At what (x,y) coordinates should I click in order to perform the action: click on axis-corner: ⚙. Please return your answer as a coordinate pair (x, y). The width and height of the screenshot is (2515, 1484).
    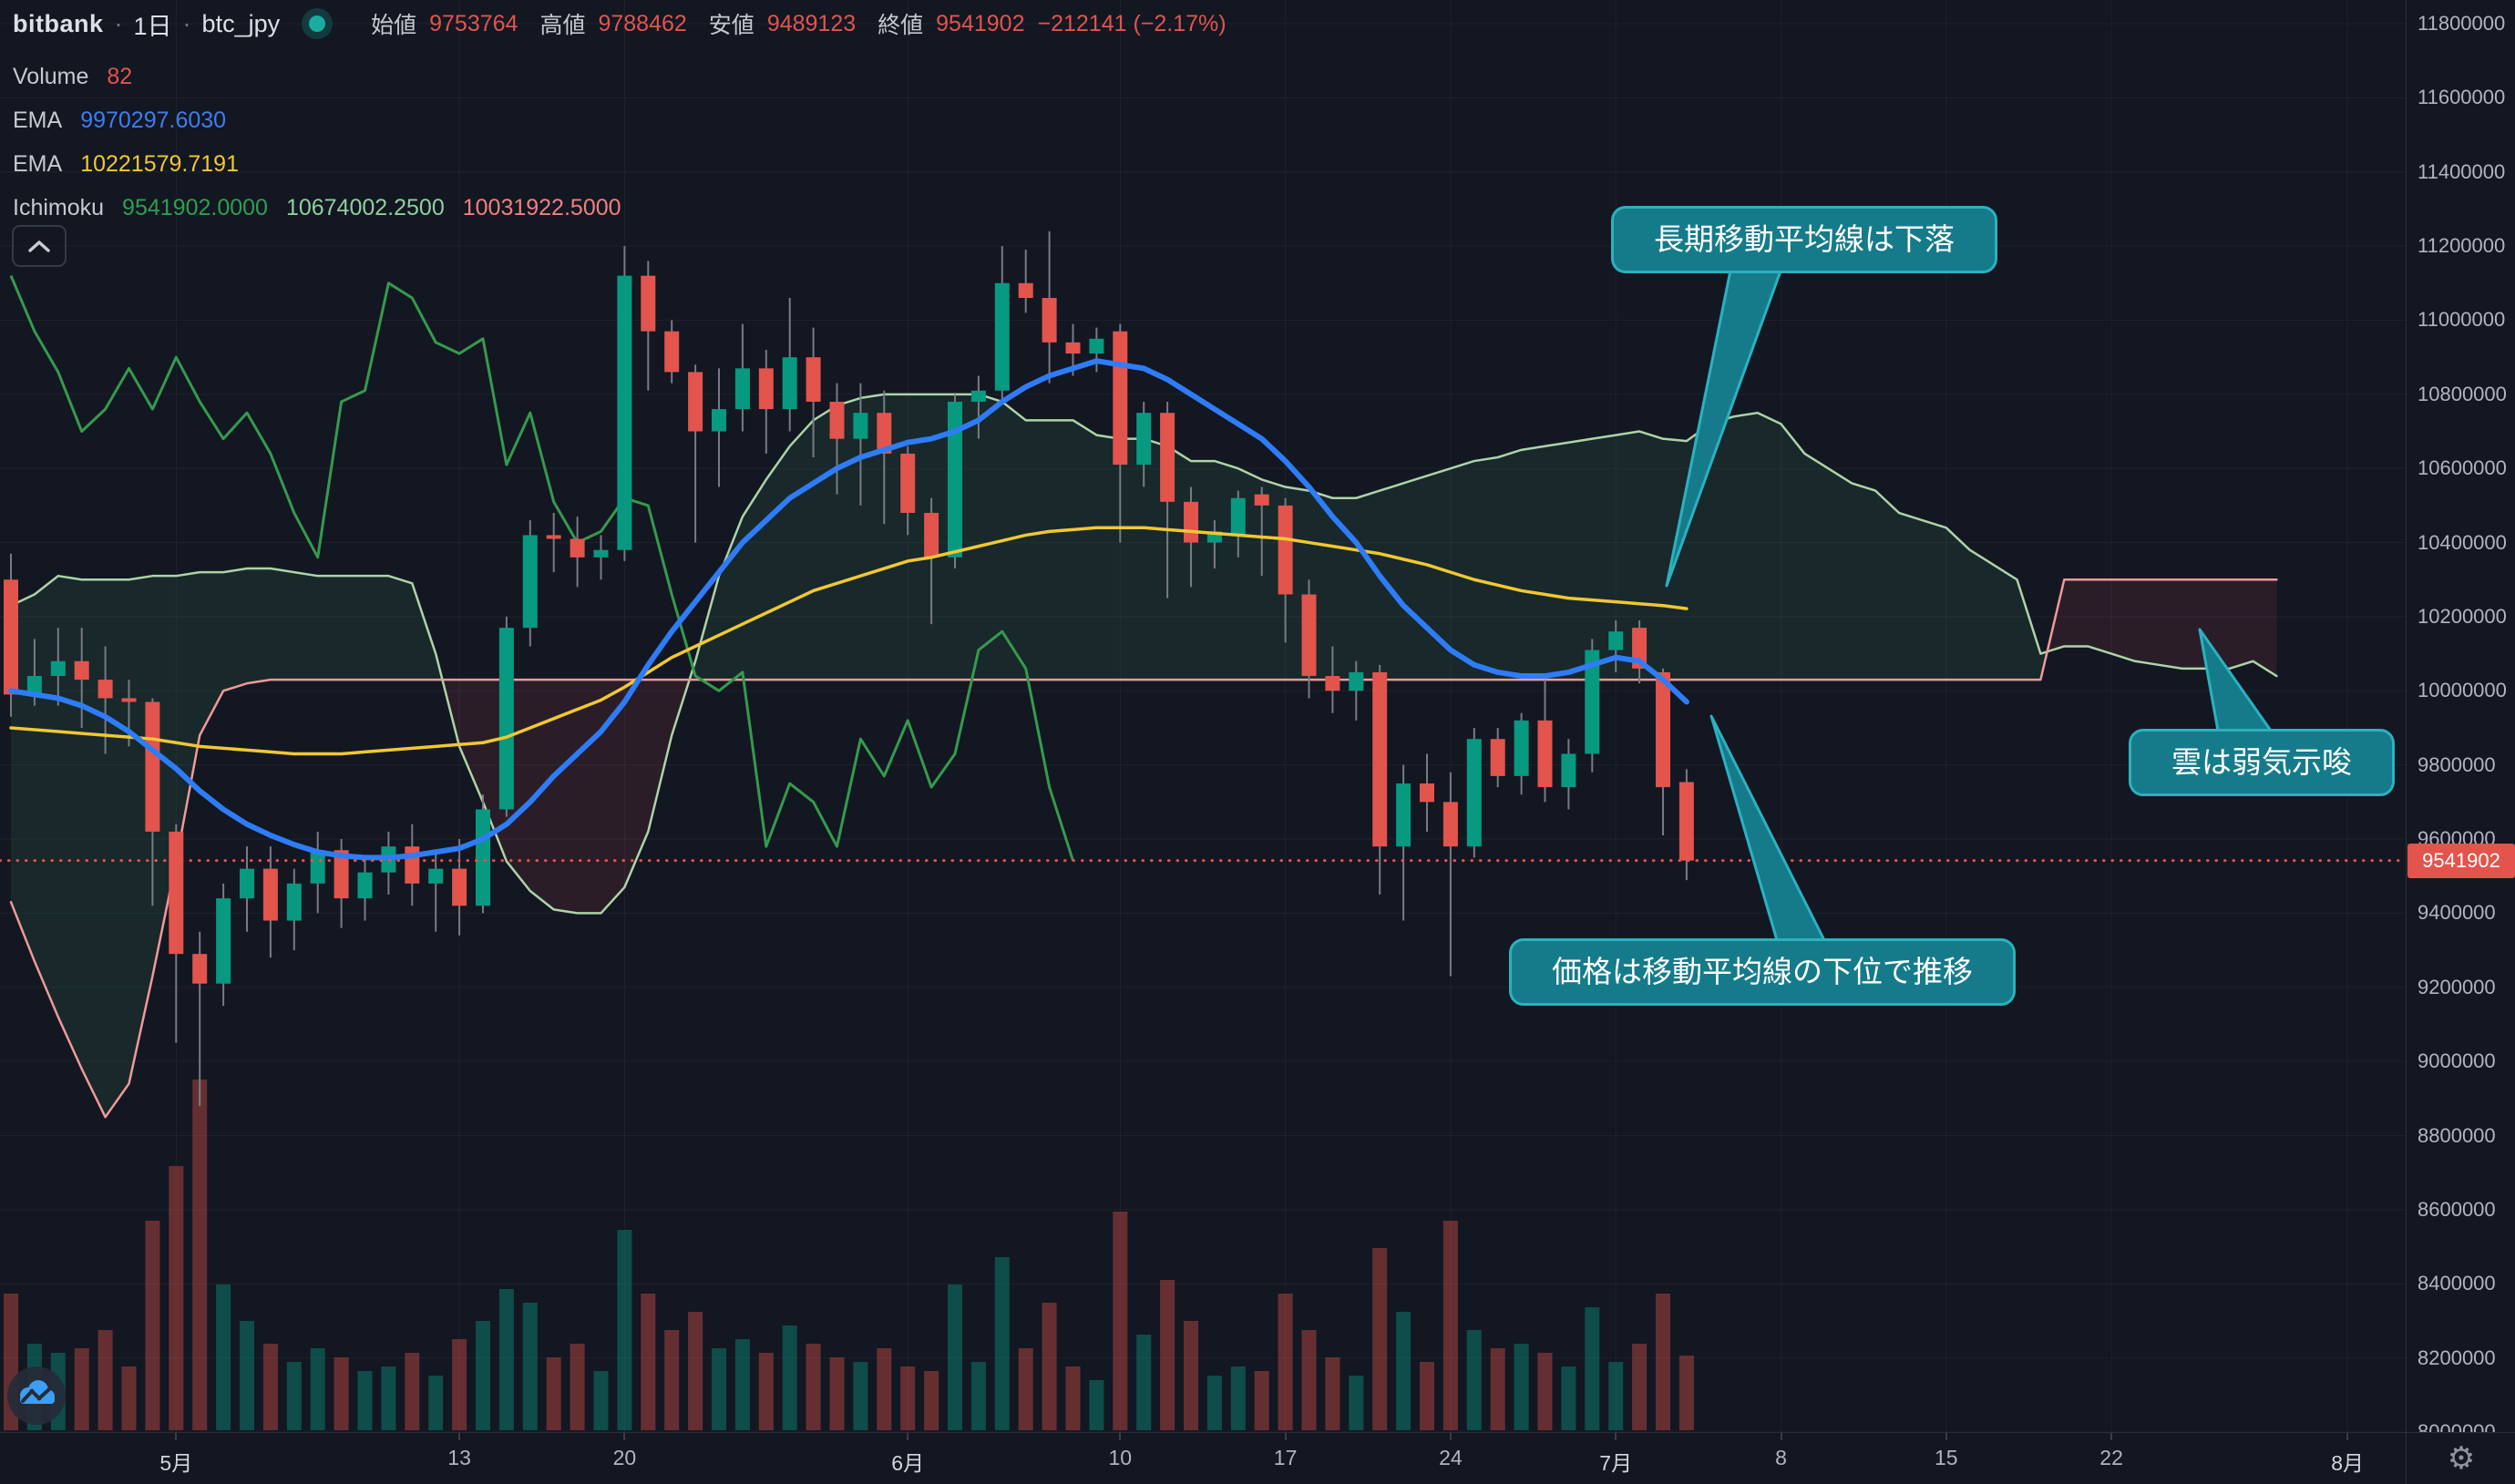
    Looking at the image, I should click on (2460, 1458).